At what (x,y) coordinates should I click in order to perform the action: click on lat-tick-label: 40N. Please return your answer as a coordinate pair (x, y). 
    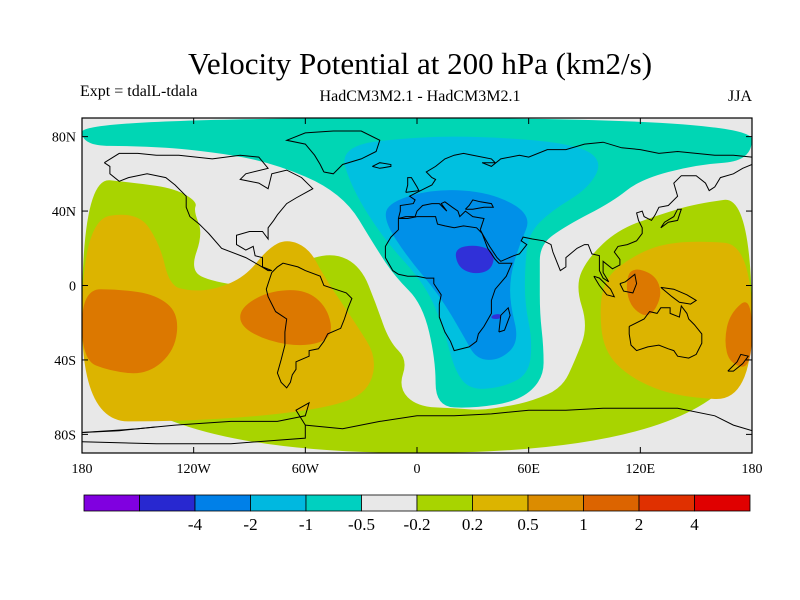
    Looking at the image, I should click on (64, 212).